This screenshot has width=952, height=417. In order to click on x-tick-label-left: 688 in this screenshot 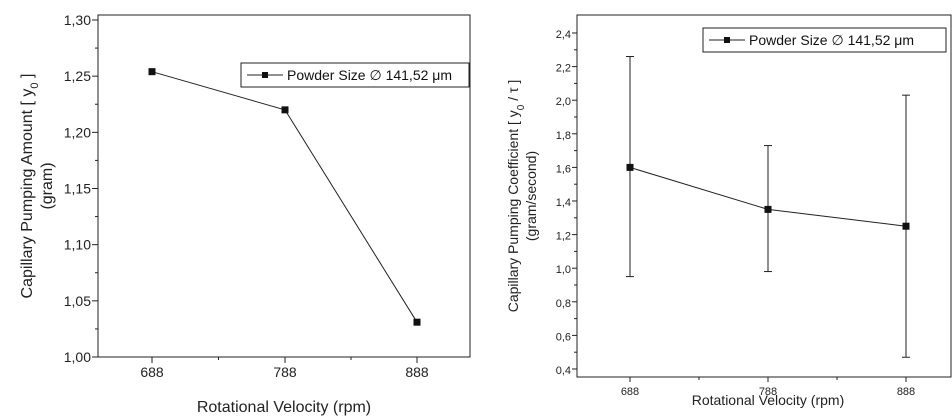, I will do `click(152, 372)`.